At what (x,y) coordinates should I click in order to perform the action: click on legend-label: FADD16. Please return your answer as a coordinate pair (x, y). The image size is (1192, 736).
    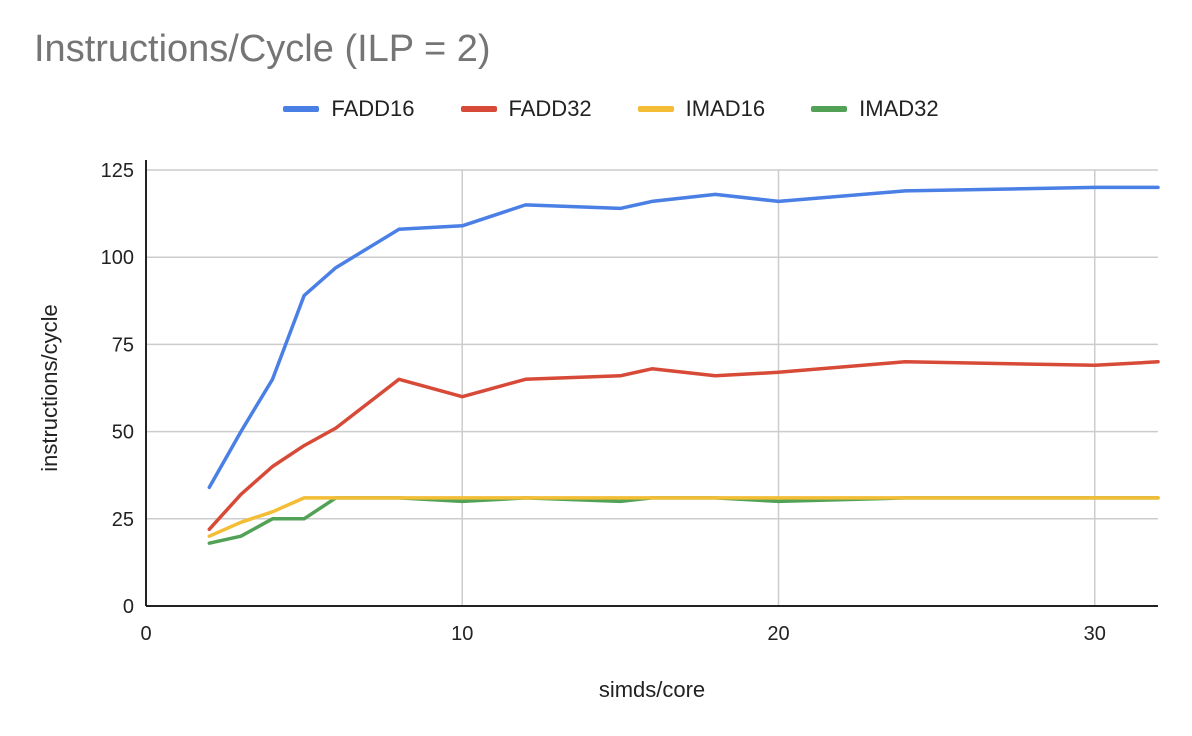
    Looking at the image, I should click on (373, 108).